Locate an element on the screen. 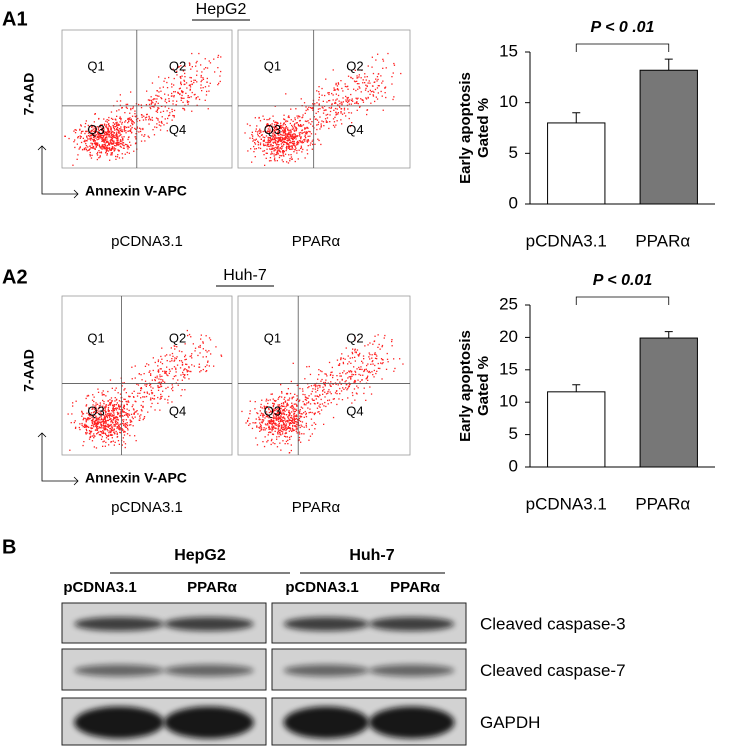 Image resolution: width=733 pixels, height=747 pixels. quadrant-label: Q4 is located at coordinates (177, 129).